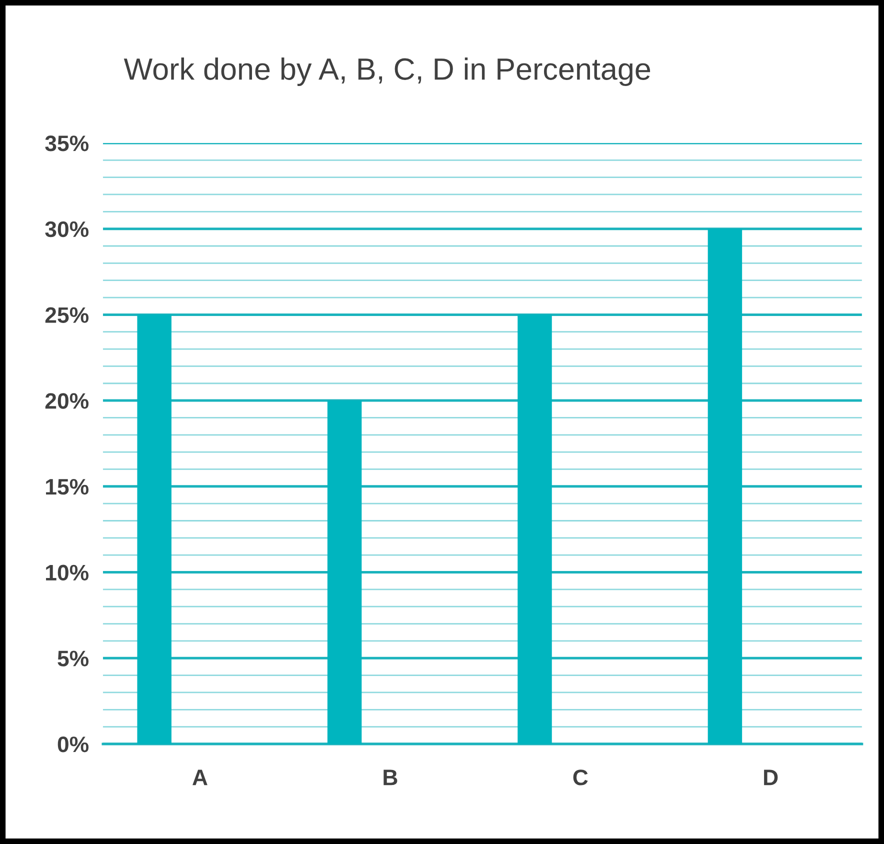 This screenshot has width=884, height=844. Describe the element at coordinates (67, 229) in the screenshot. I see `y-tick-label: 30%` at that location.